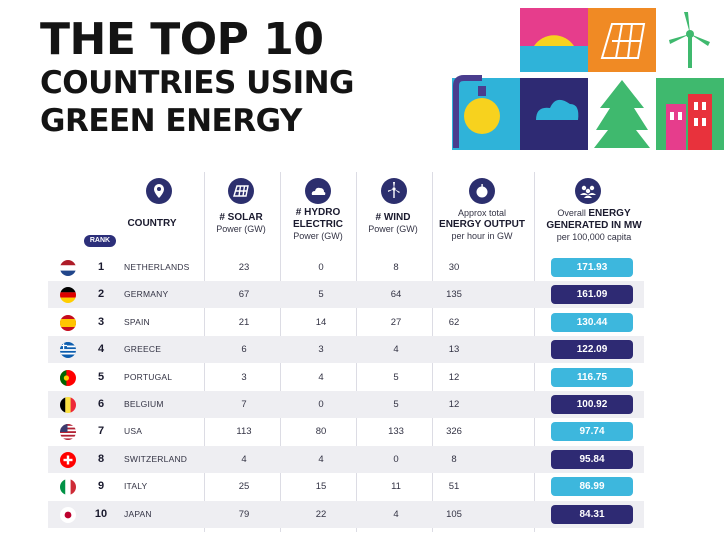 The image size is (724, 546). I want to click on solar-cell: 7, so click(244, 404).